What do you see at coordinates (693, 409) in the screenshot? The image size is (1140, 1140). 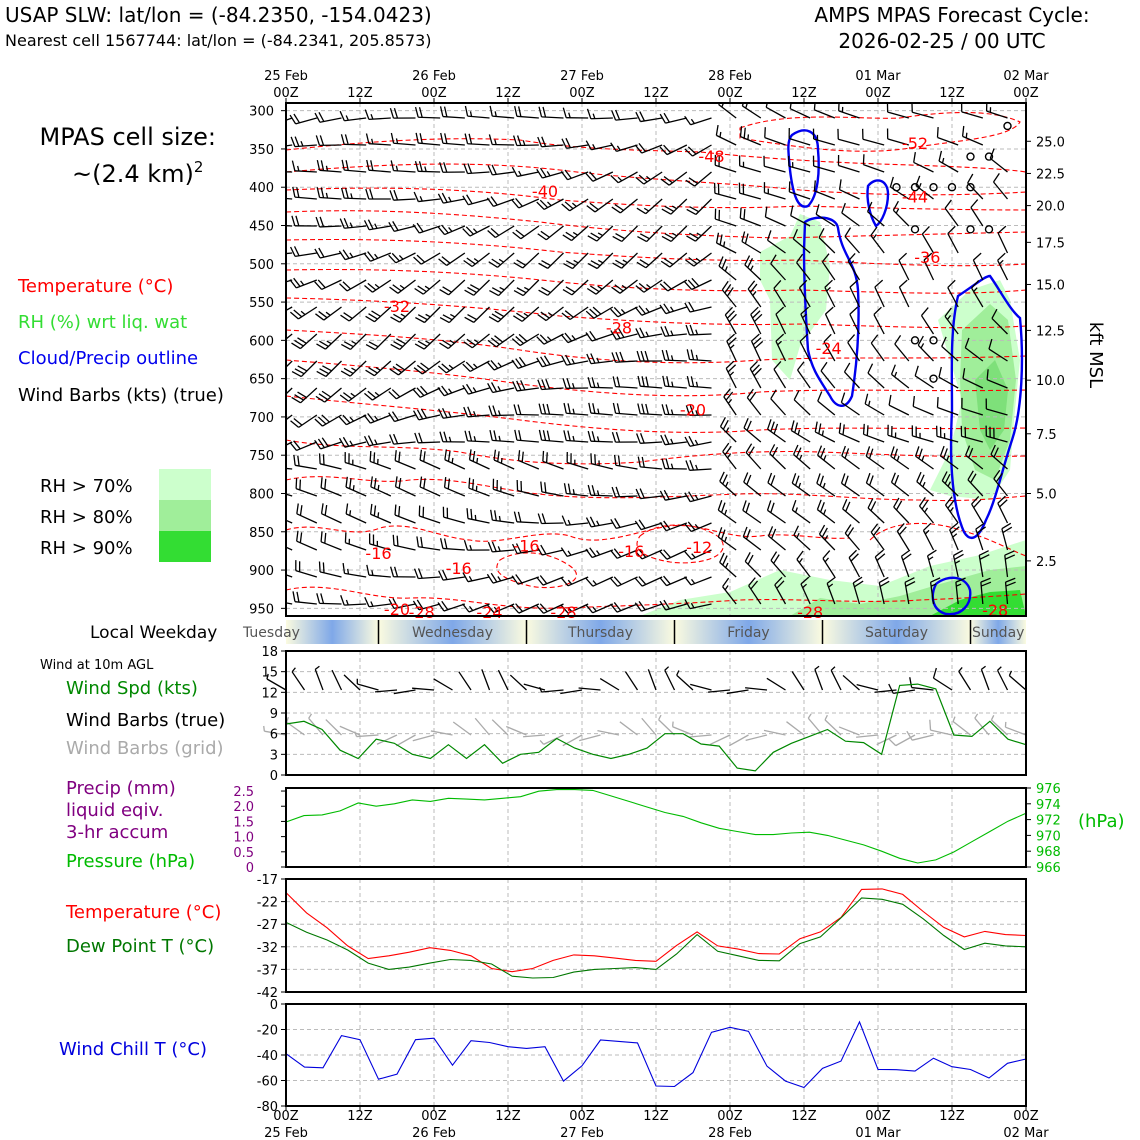 I see `temperature-contour-label: -20` at bounding box center [693, 409].